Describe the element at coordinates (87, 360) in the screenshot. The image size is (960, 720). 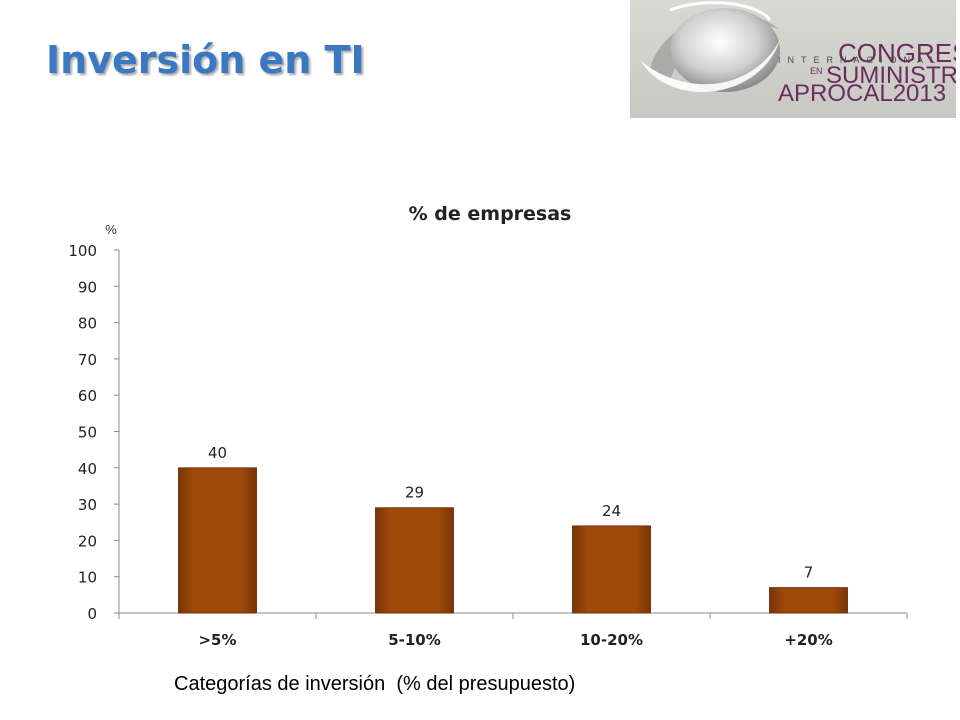
I see `y-tick-label: 70` at that location.